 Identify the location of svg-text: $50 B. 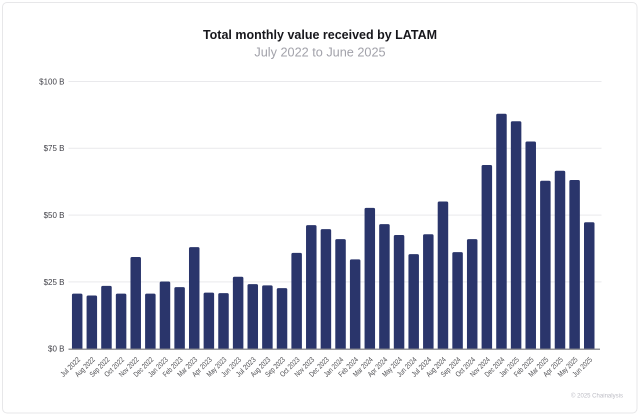
(54, 215).